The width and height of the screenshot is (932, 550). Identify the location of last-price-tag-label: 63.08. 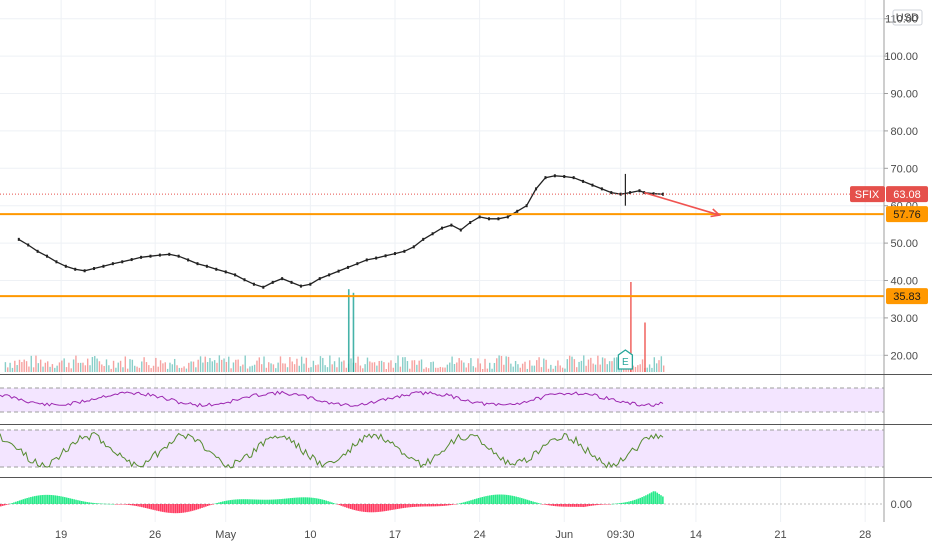
(907, 195).